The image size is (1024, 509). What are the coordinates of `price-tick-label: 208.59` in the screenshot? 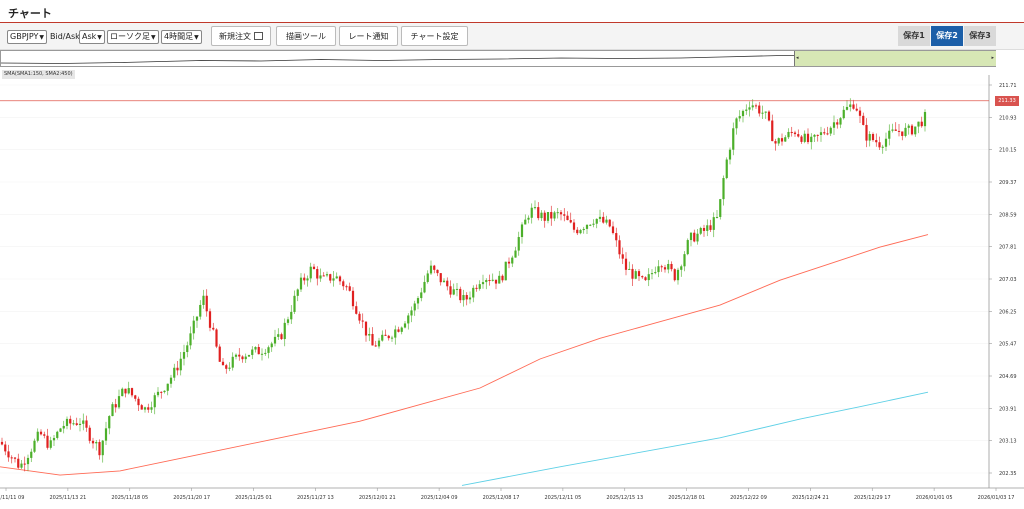 It's located at (1008, 215).